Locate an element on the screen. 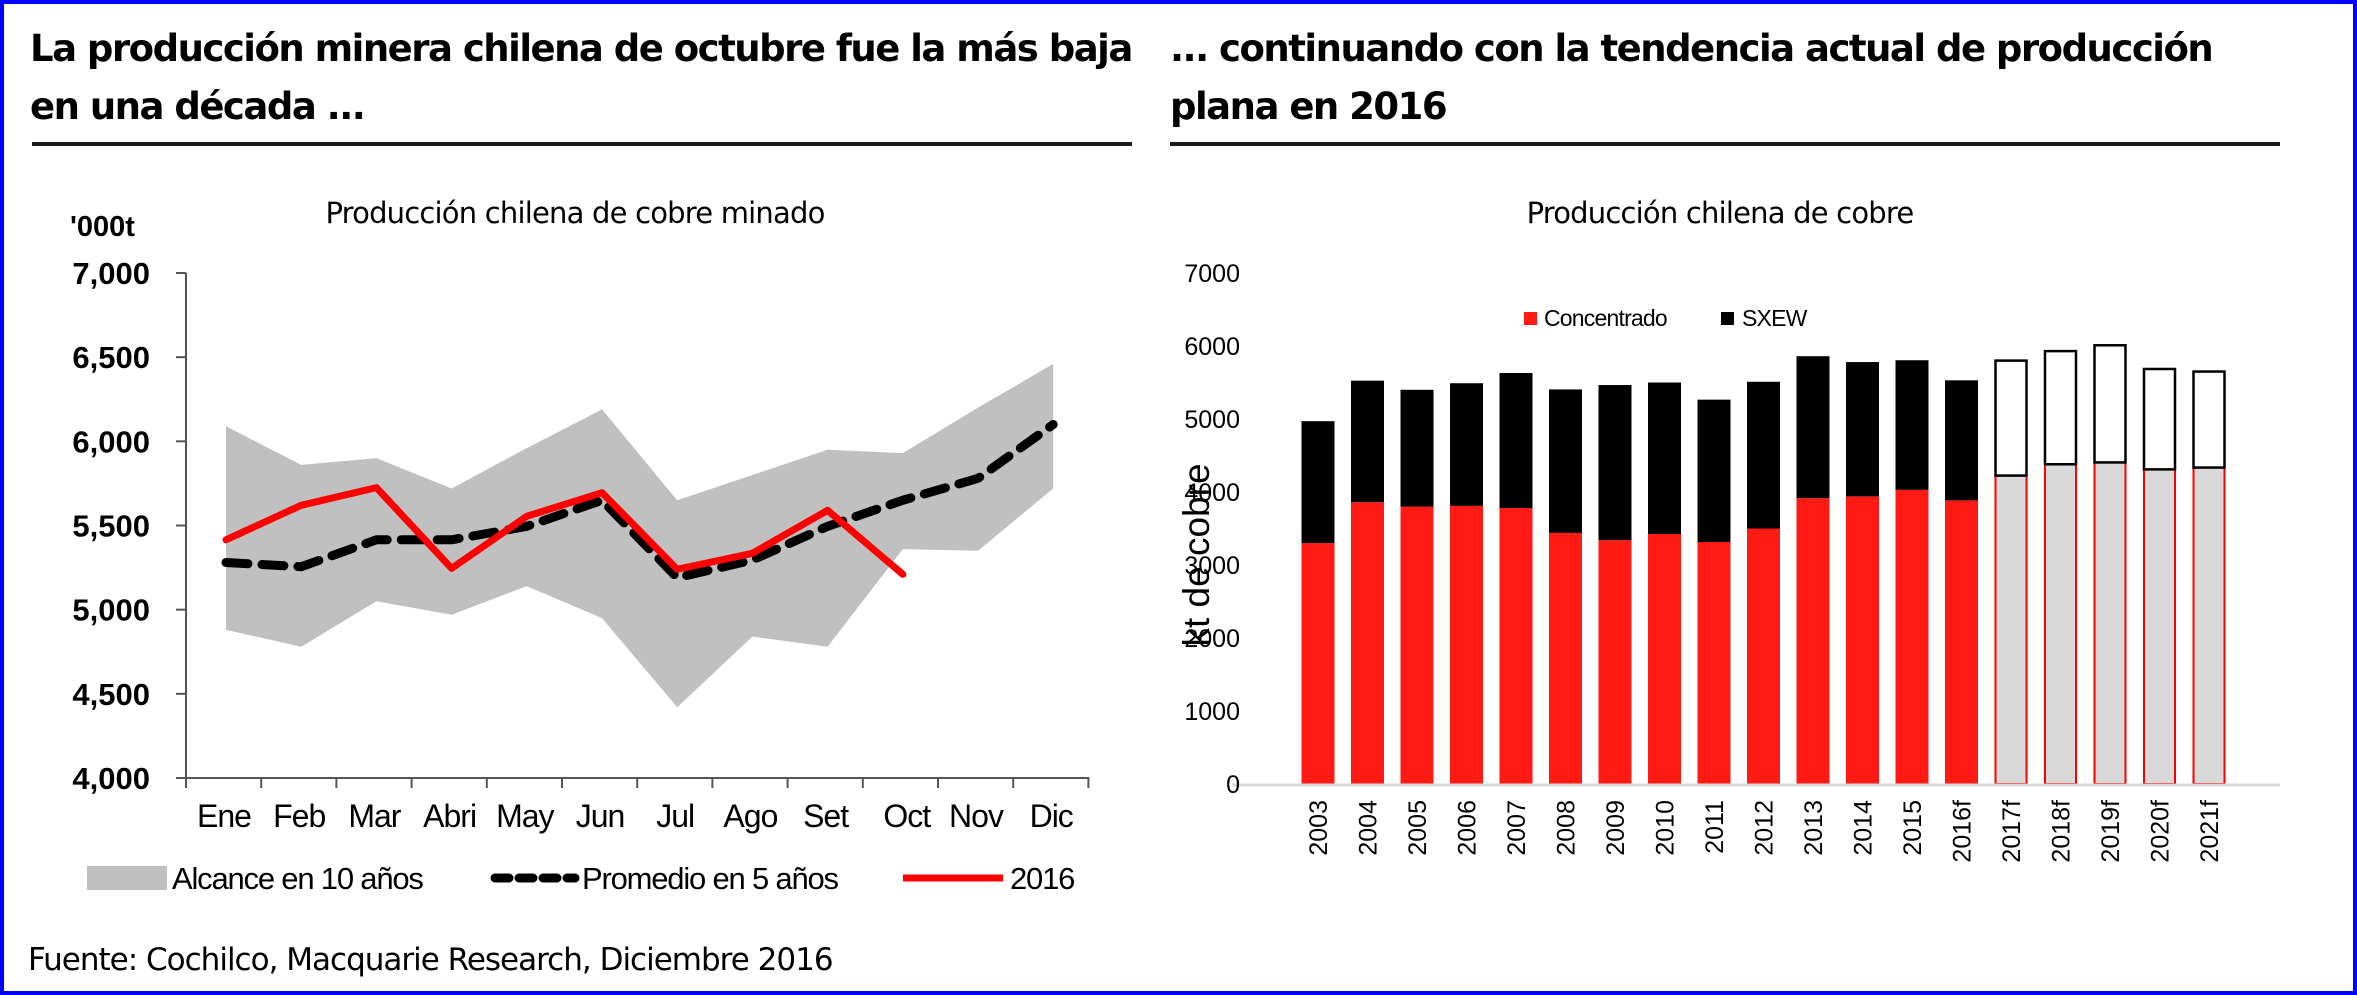  x-tick-label: 2004 is located at coordinates (1369, 828).